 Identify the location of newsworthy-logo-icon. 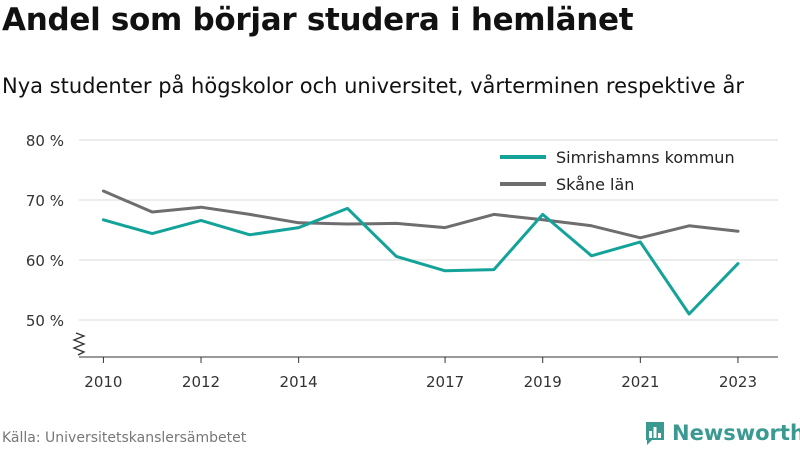
(655, 433).